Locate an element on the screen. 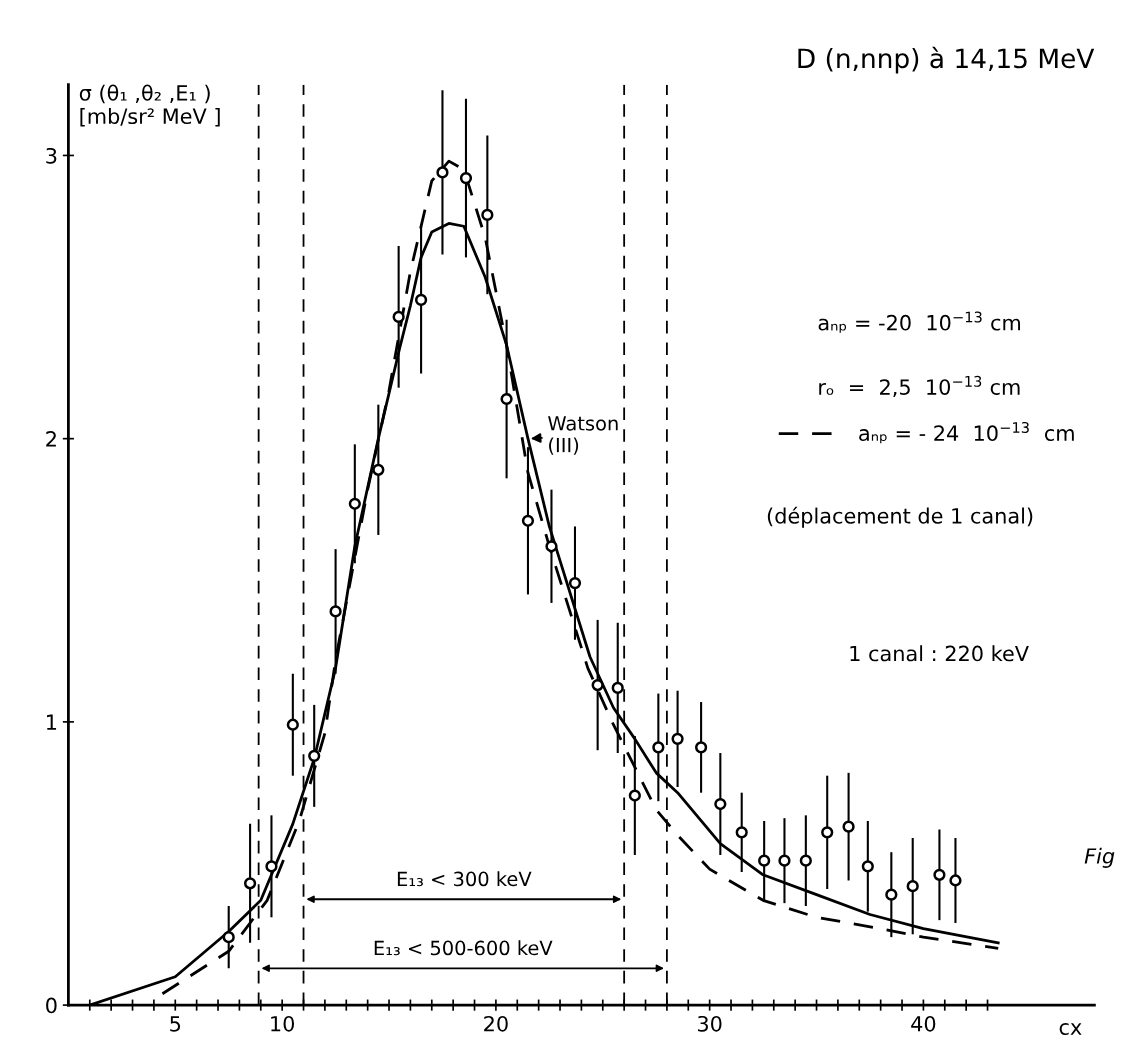 The image size is (1140, 1058). legend-label: aₙₚ = - 24 10$^{−13}$ cm is located at coordinates (966, 432).